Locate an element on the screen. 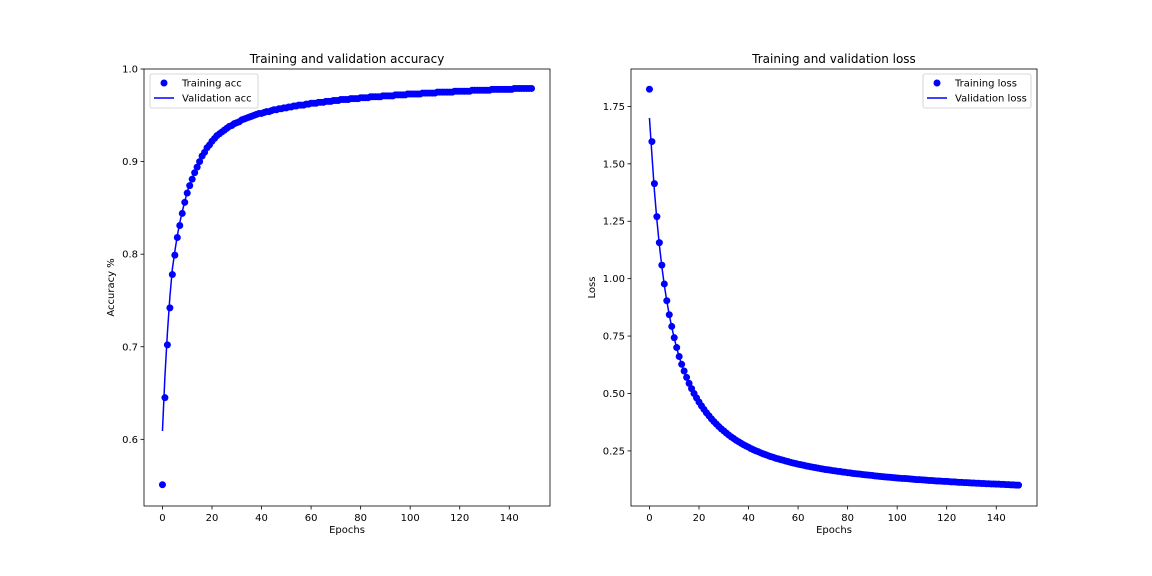  loss-y-tick-label: 1.75 is located at coordinates (614, 107).